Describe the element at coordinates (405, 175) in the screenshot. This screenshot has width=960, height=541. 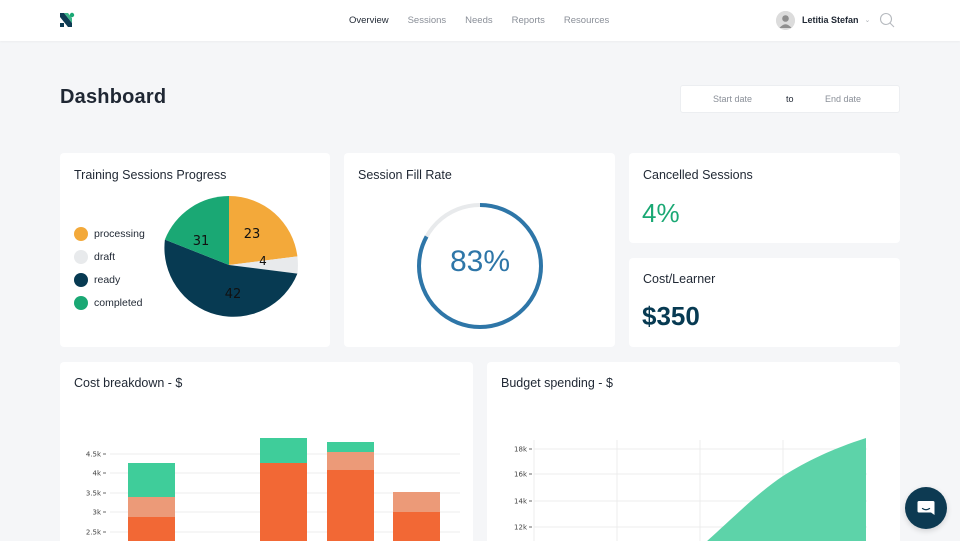
I see `card-title: Session Fill Rate` at that location.